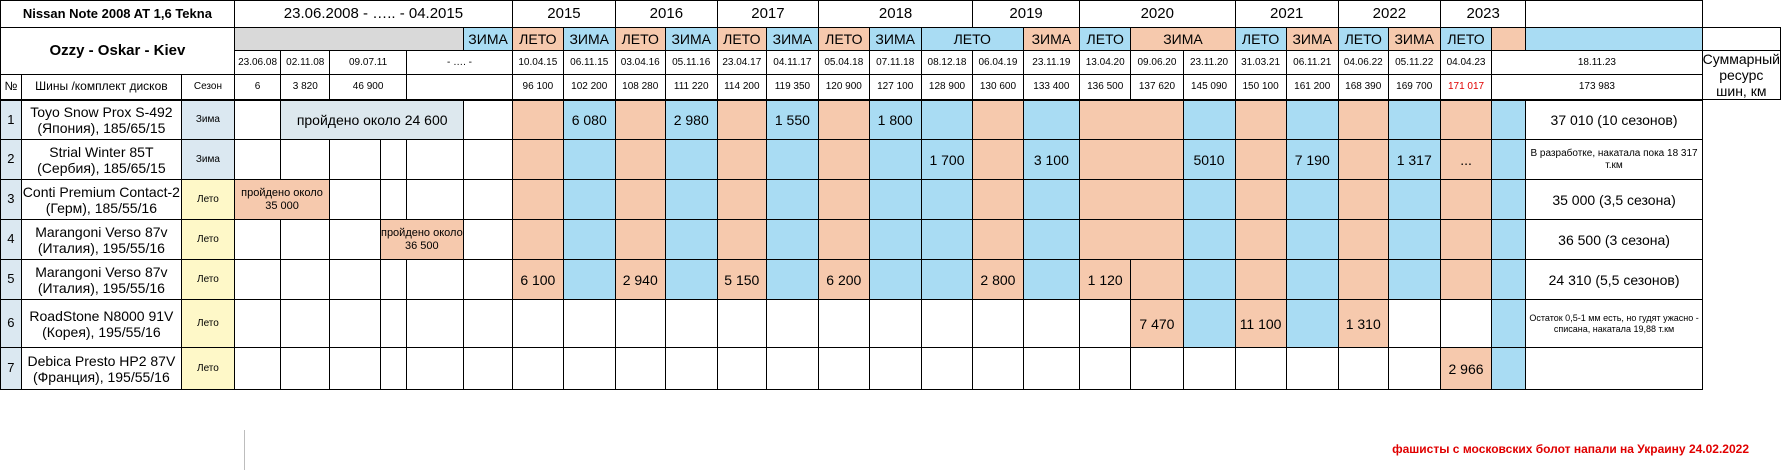 This screenshot has width=1781, height=470. What do you see at coordinates (1597, 87) in the screenshot?
I see `odo-cell: 173 983` at bounding box center [1597, 87].